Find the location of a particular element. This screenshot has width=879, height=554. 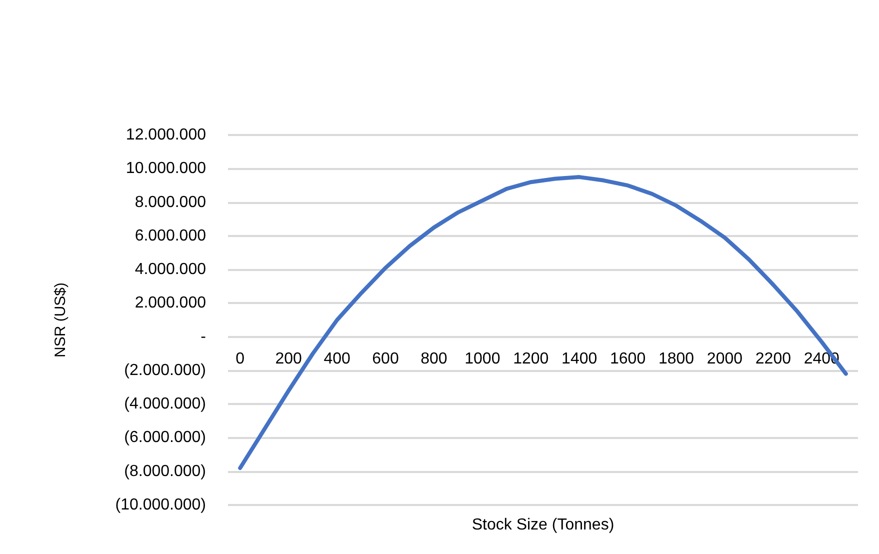

y-tick-label: (10.000.000) is located at coordinates (160, 505).